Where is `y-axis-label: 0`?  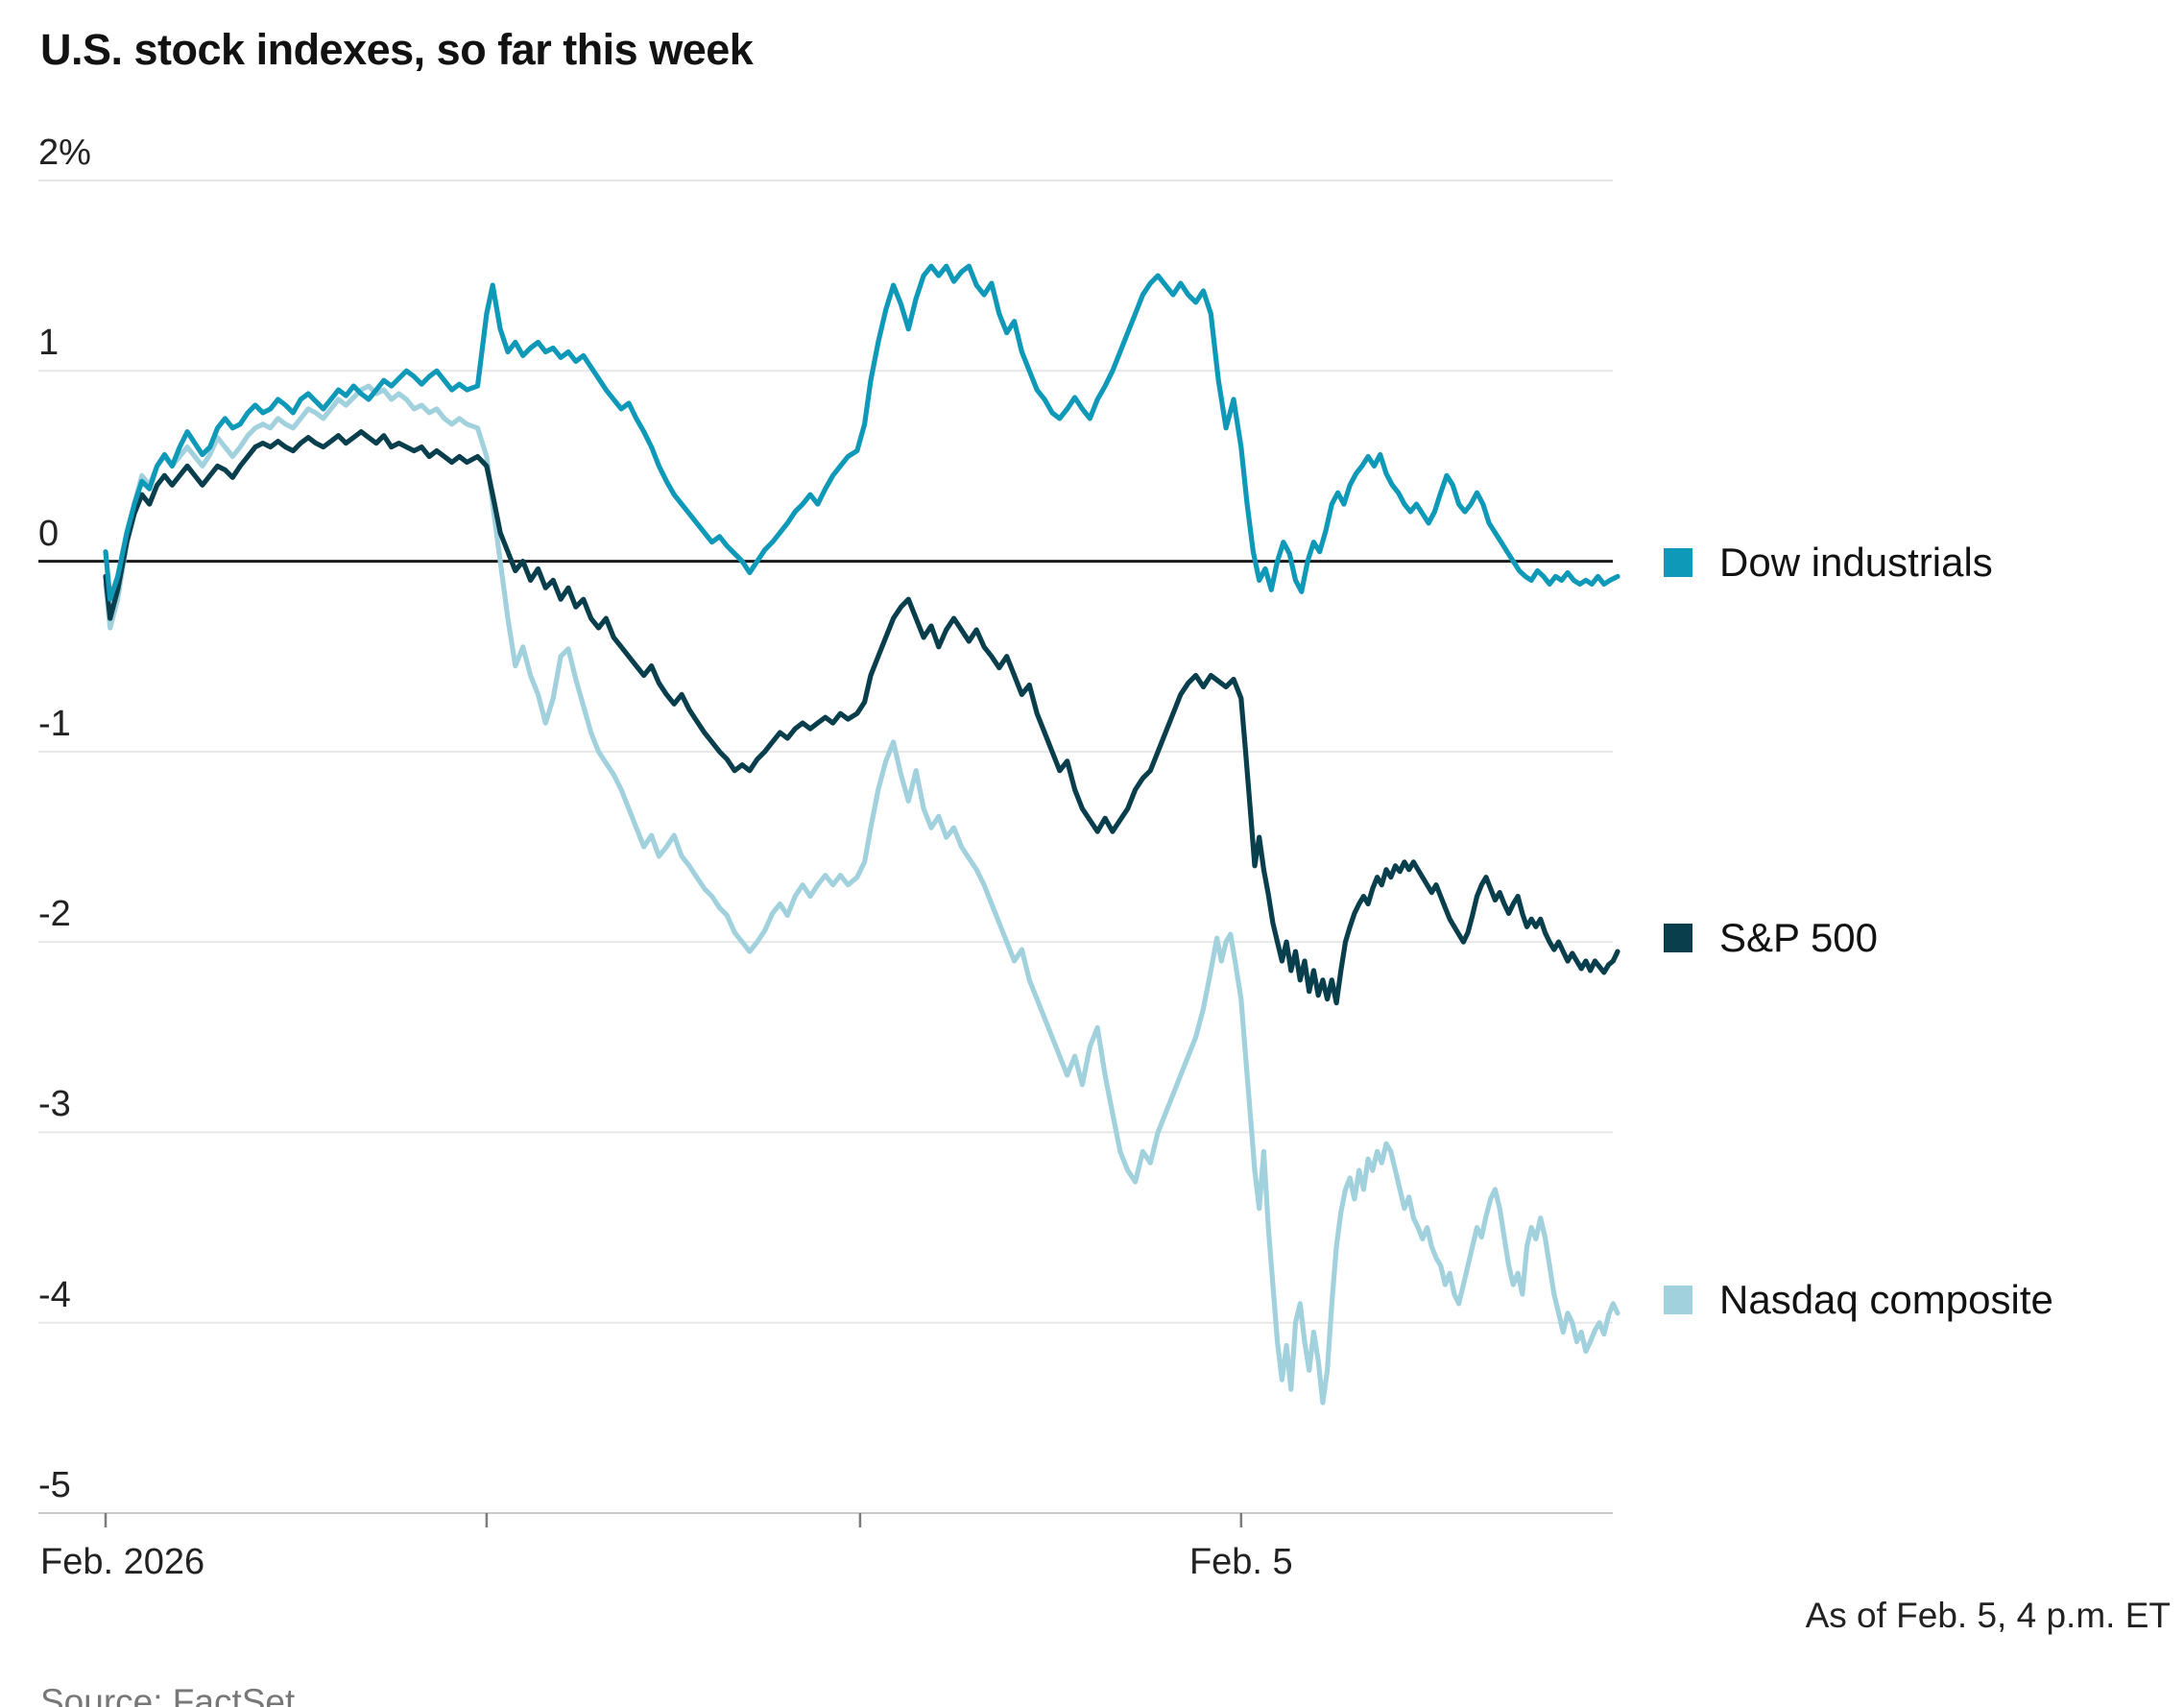 y-axis-label: 0 is located at coordinates (49, 533).